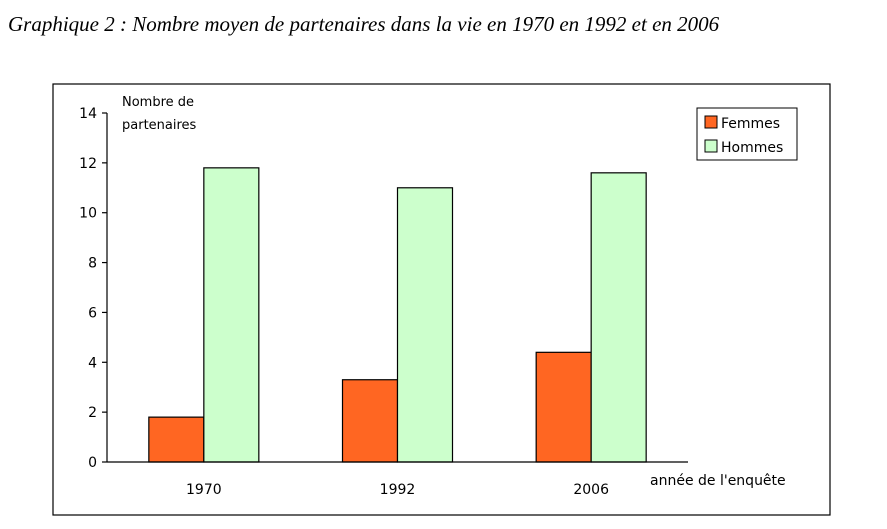  I want to click on legend-swatch-hommes, so click(711, 146).